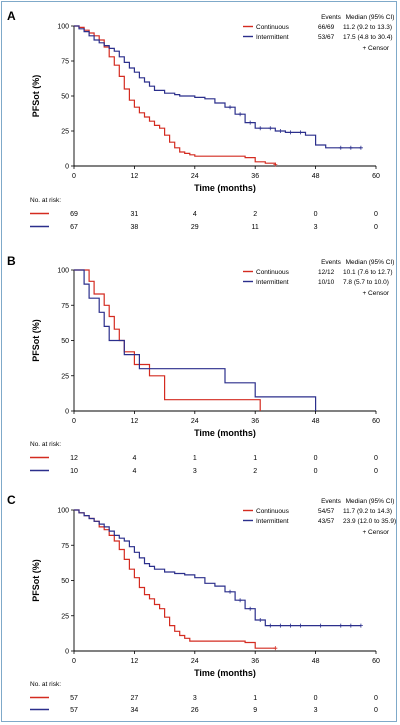  Describe the element at coordinates (11, 16) in the screenshot. I see `panel-letter: A` at that location.